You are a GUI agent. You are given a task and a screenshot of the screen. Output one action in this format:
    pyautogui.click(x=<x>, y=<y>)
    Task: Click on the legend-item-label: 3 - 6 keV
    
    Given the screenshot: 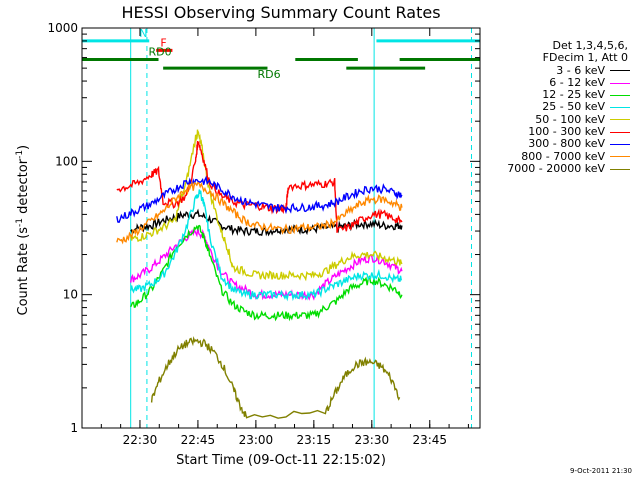 What is the action you would take?
    pyautogui.click(x=580, y=70)
    